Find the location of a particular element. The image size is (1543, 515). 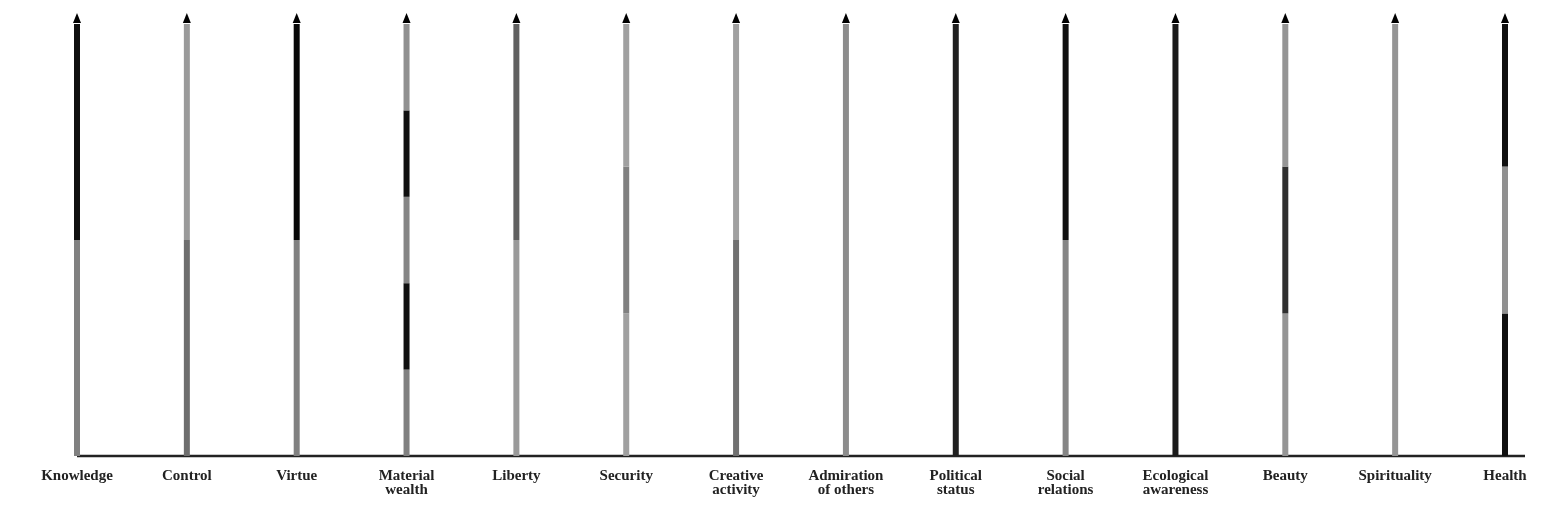

x-tick-label: Control is located at coordinates (186, 475).